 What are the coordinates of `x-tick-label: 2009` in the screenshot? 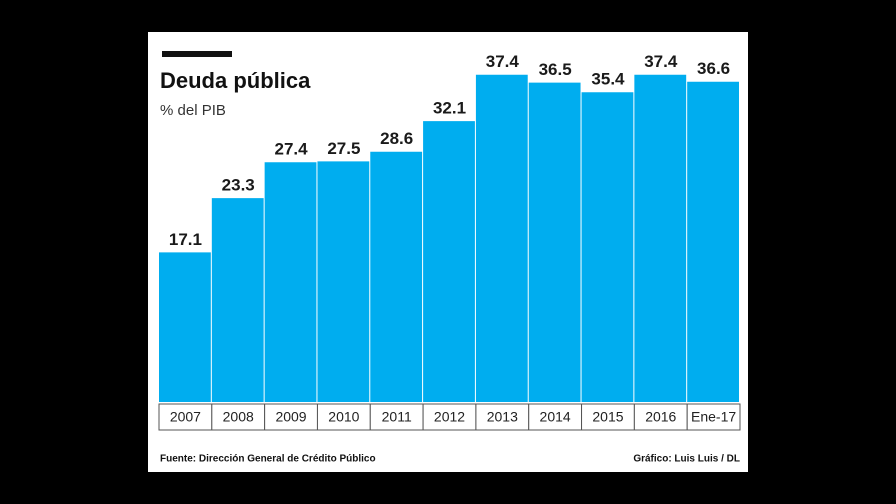 It's located at (290, 417).